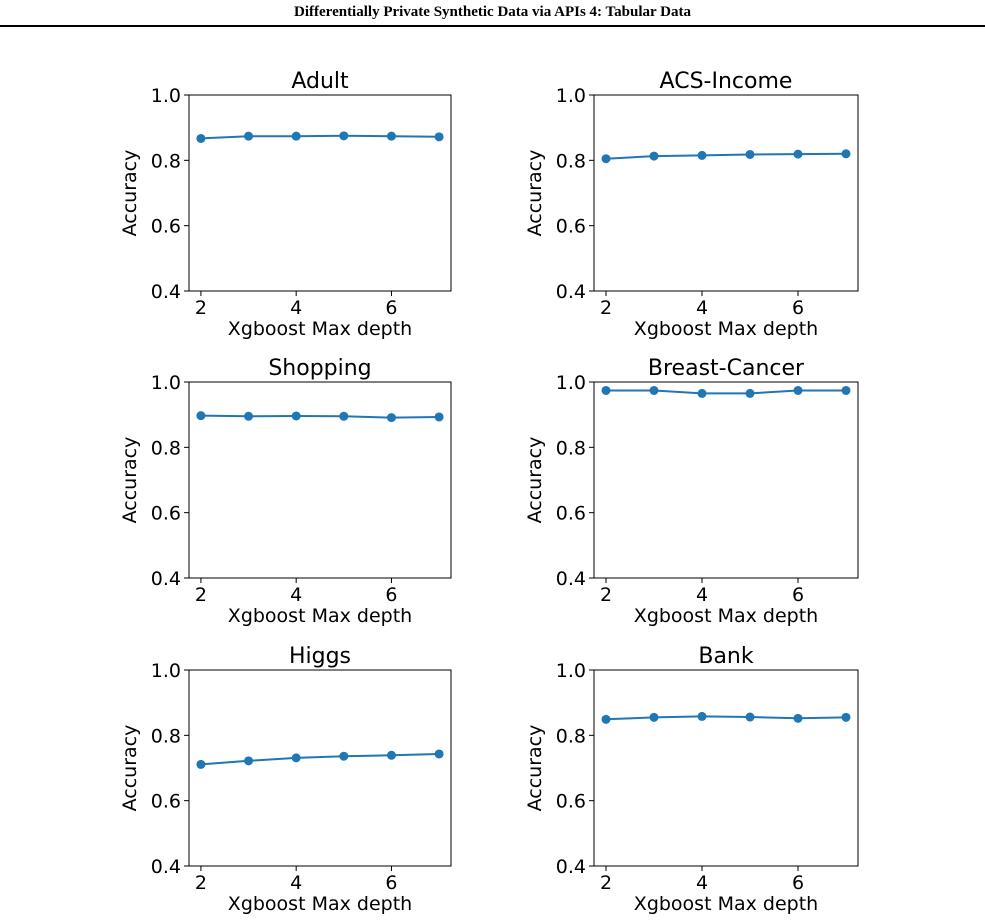 The width and height of the screenshot is (985, 921). What do you see at coordinates (391, 308) in the screenshot?
I see `panel-1-xtick-label: 6` at bounding box center [391, 308].